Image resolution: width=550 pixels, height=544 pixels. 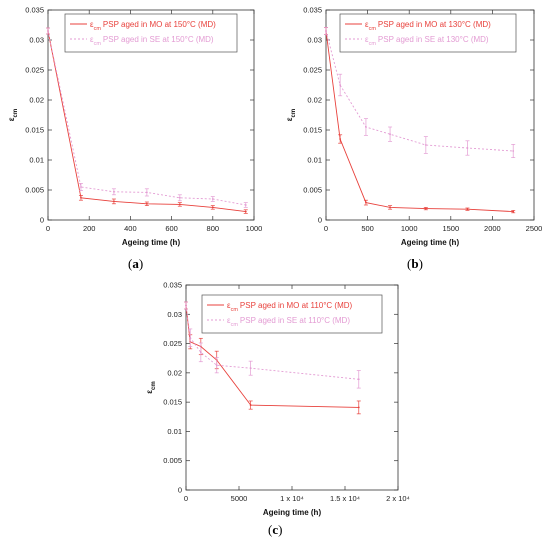 What do you see at coordinates (292, 498) in the screenshot?
I see `x-tick-label: 1 x 10⁴` at bounding box center [292, 498].